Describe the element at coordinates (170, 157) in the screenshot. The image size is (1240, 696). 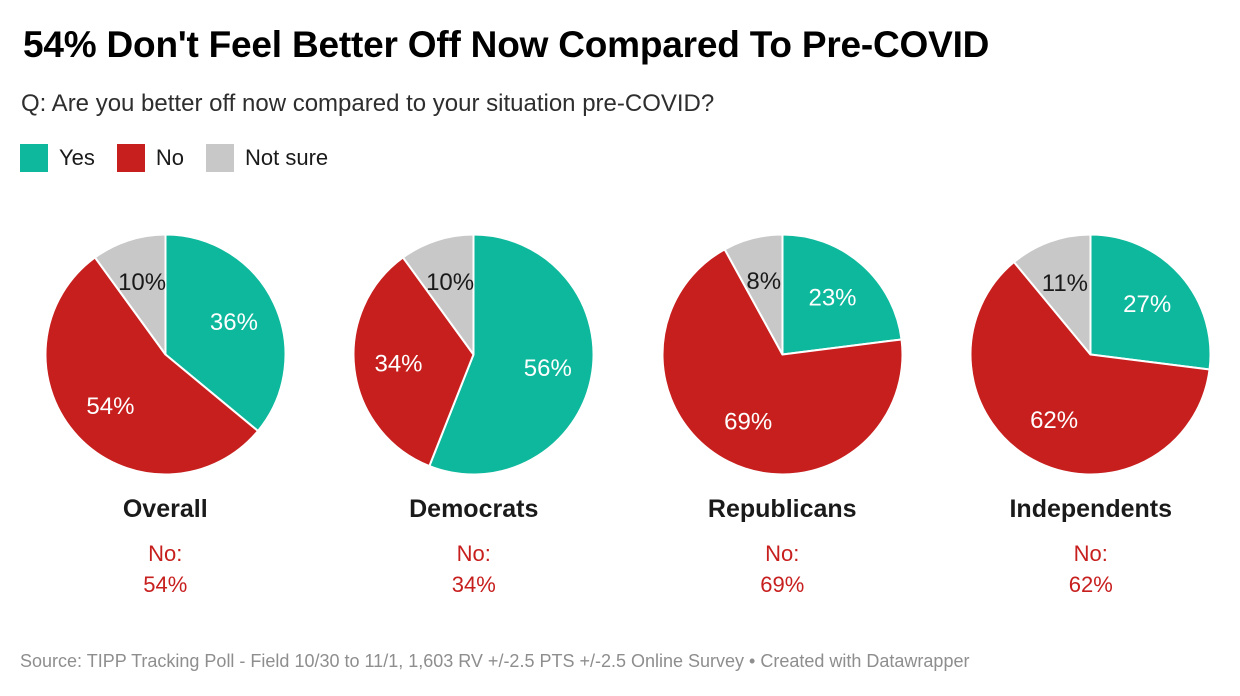
I see `legend-label-no: No` at that location.